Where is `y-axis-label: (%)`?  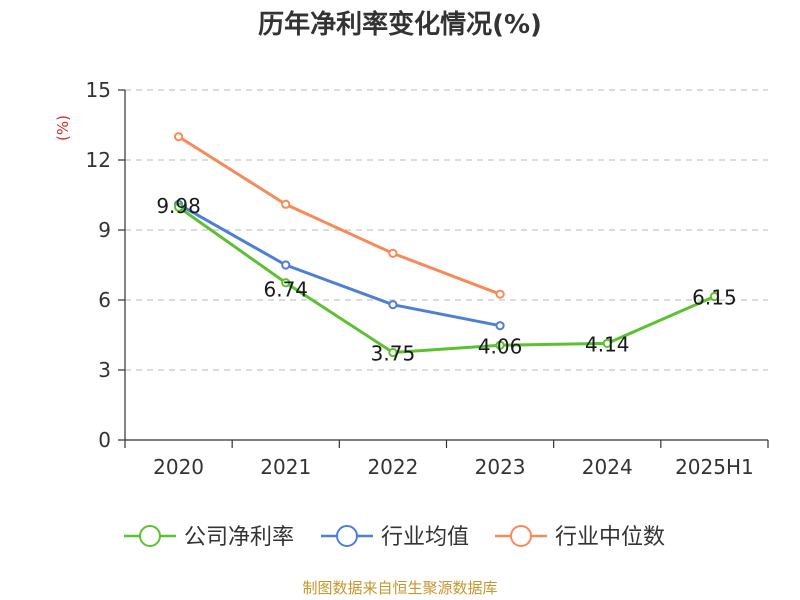
y-axis-label: (%) is located at coordinates (63, 128).